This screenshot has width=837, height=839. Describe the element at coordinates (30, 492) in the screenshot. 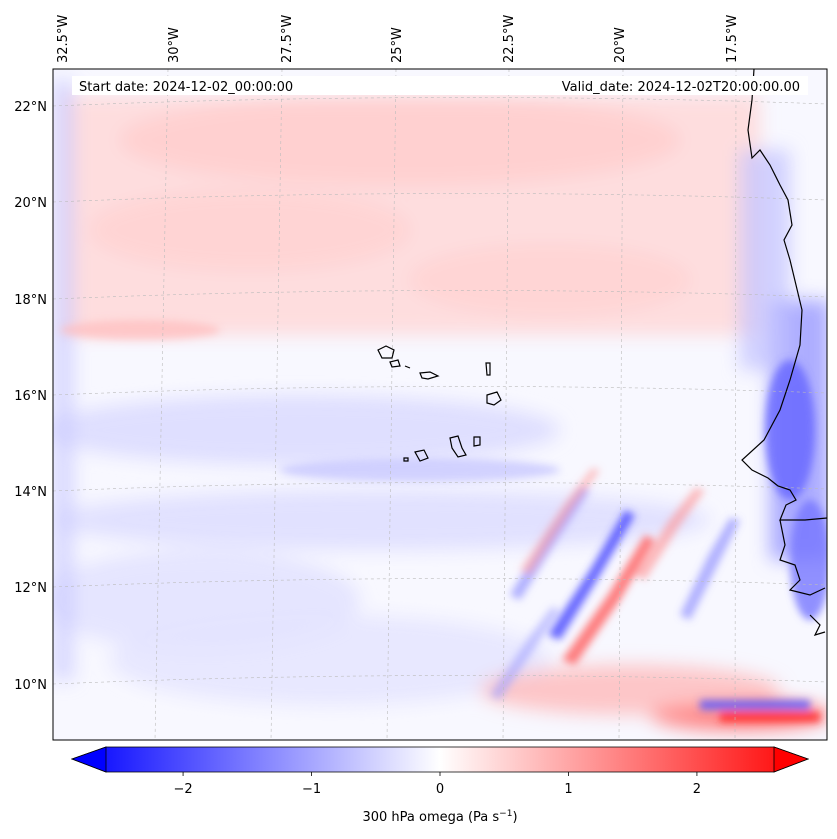

I see `lat-label: 14°N` at that location.